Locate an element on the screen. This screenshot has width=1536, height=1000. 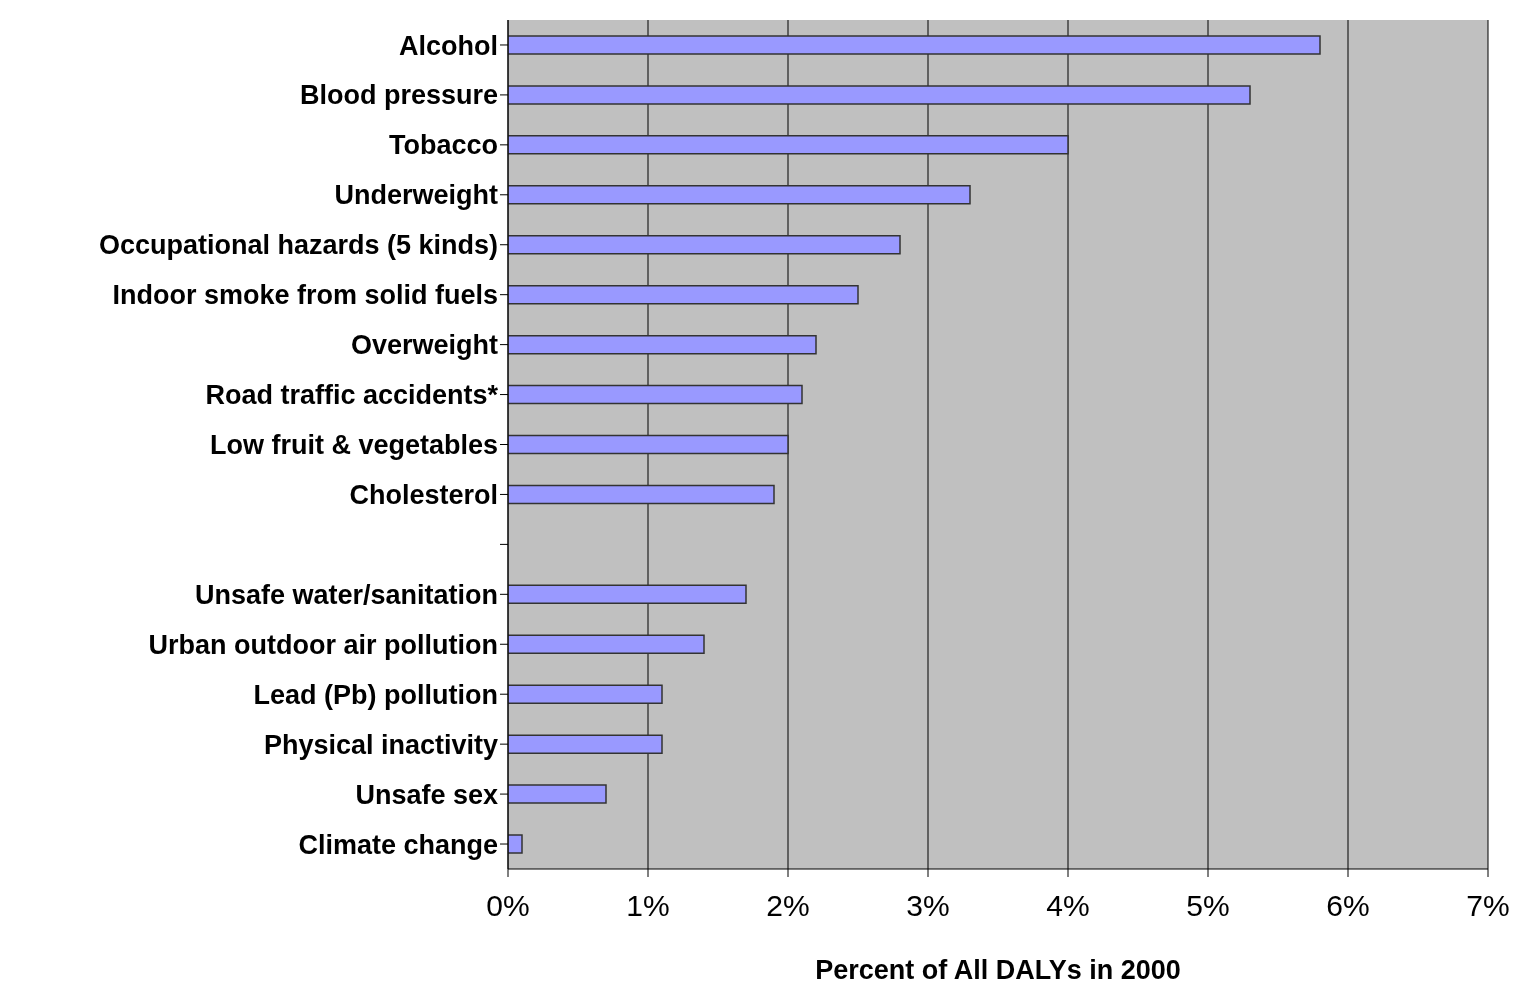
y-tick-label: Physical inactivity is located at coordinates (380, 744).